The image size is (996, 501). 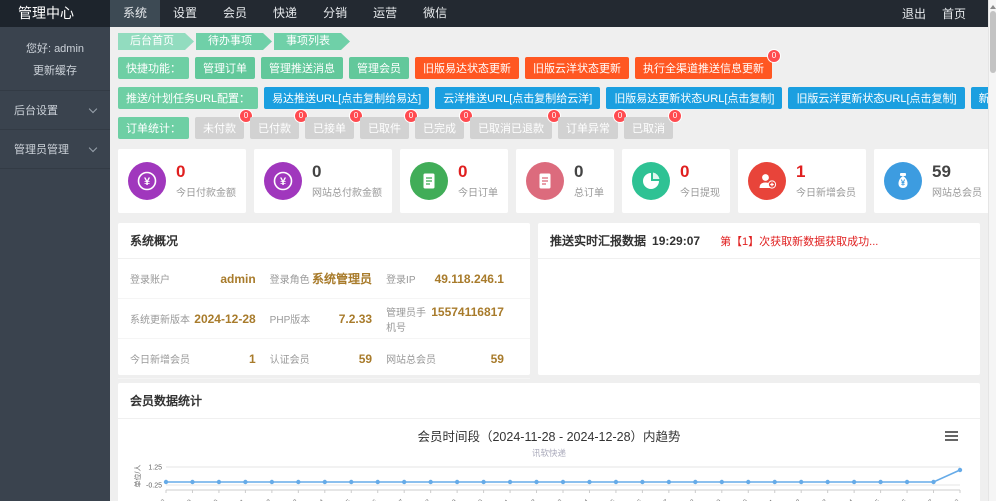 What do you see at coordinates (238, 279) in the screenshot?
I see `overview-value: admin` at bounding box center [238, 279].